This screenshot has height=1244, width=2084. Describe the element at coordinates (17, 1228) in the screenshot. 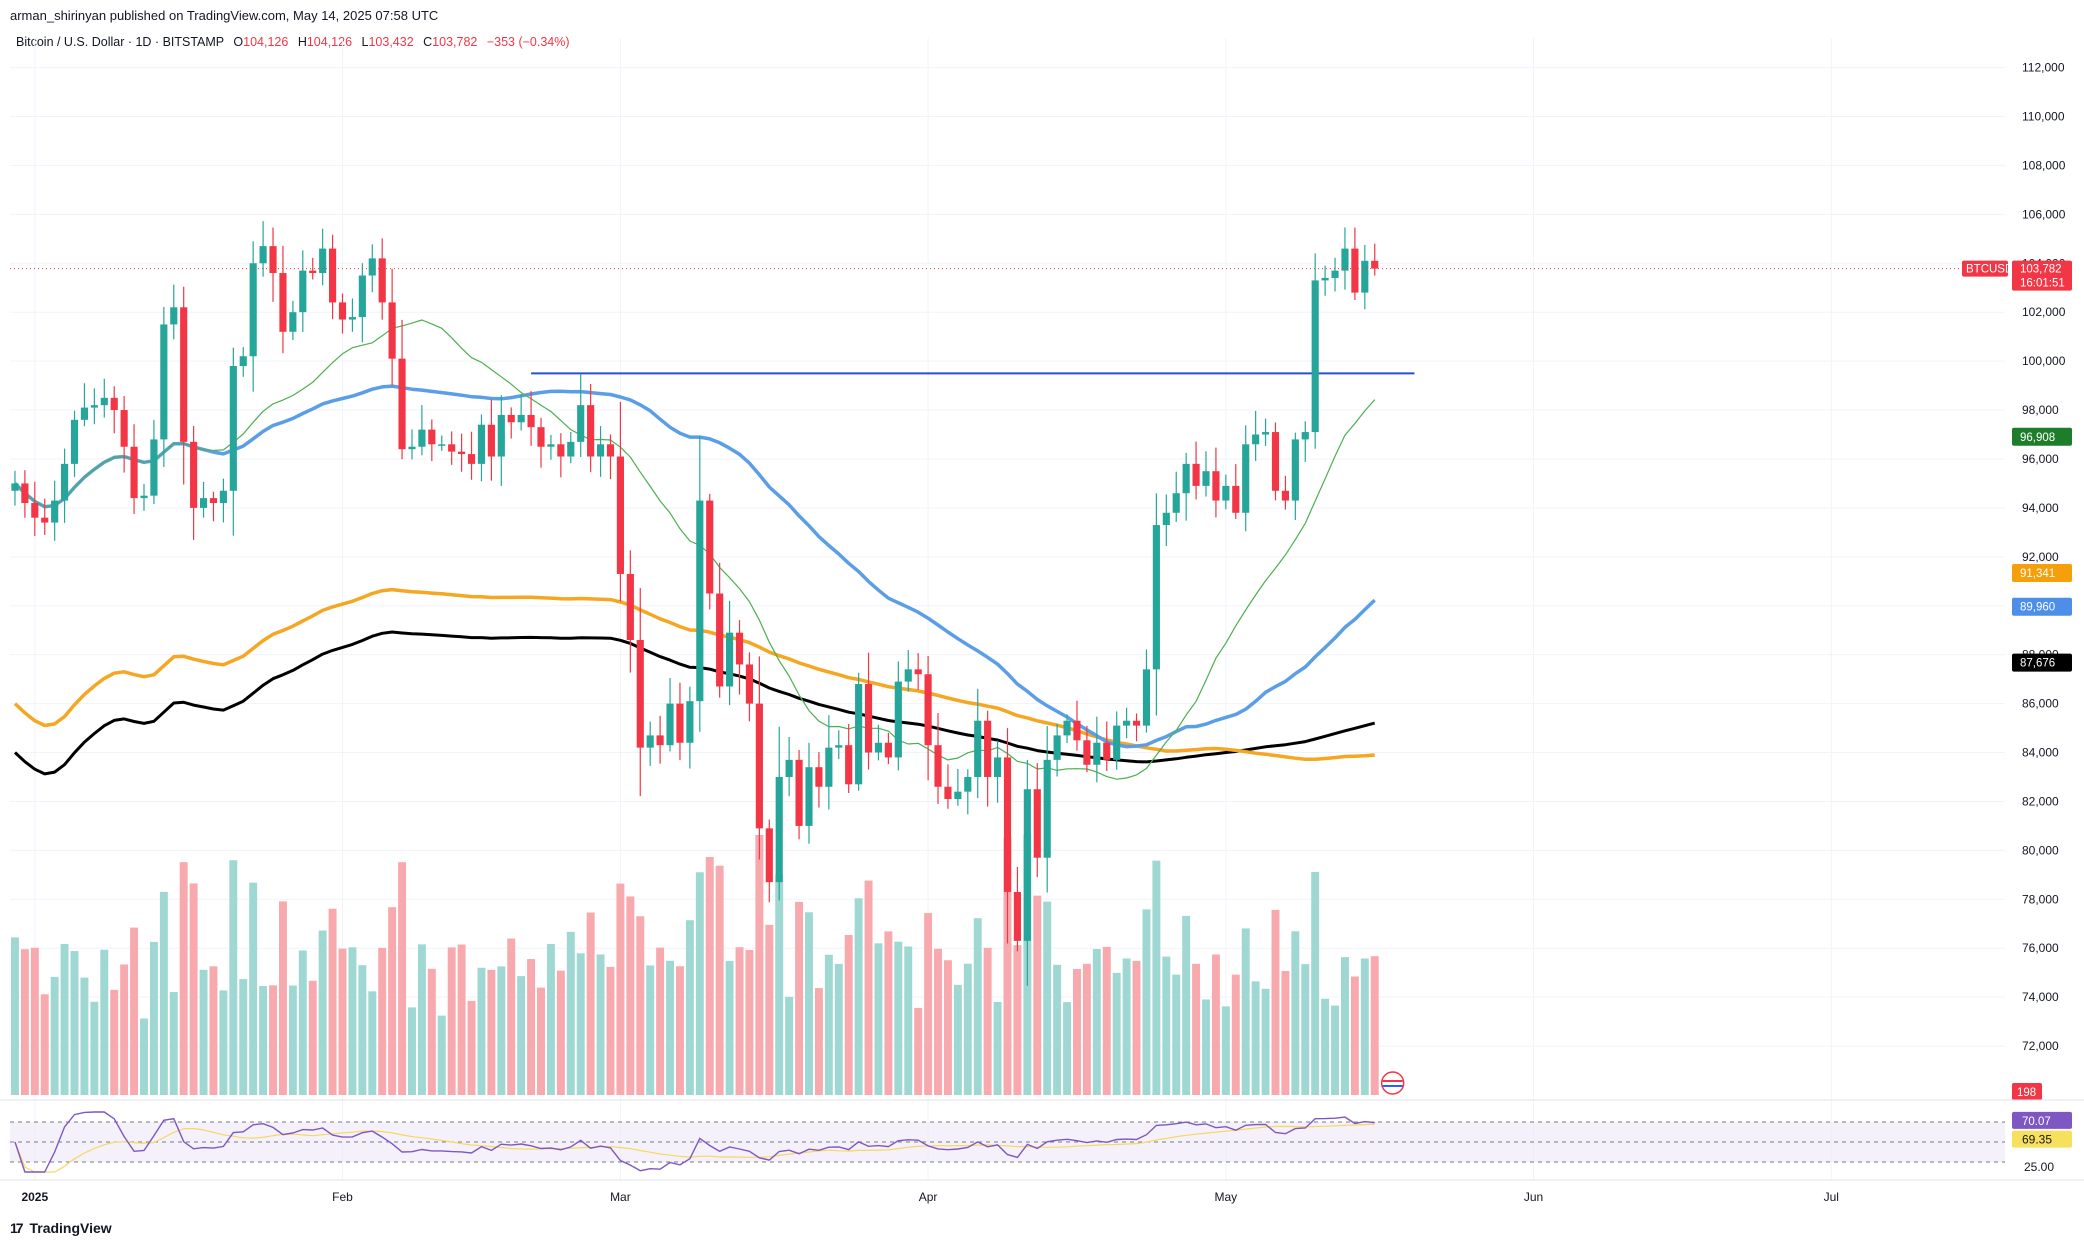

I see `tradingview-logo-icon: 17` at that location.